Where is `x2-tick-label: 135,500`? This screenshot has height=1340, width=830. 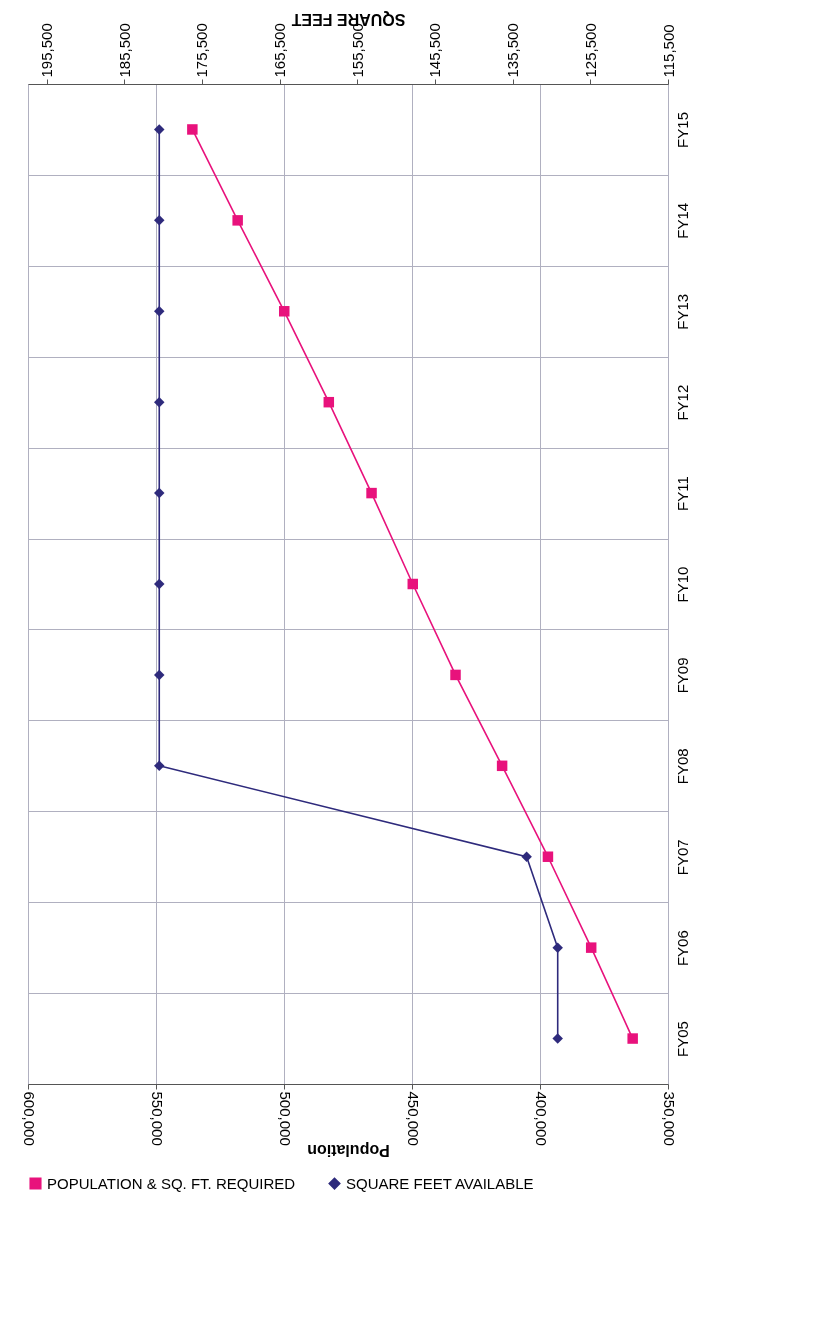 x2-tick-label: 135,500 is located at coordinates (513, 50).